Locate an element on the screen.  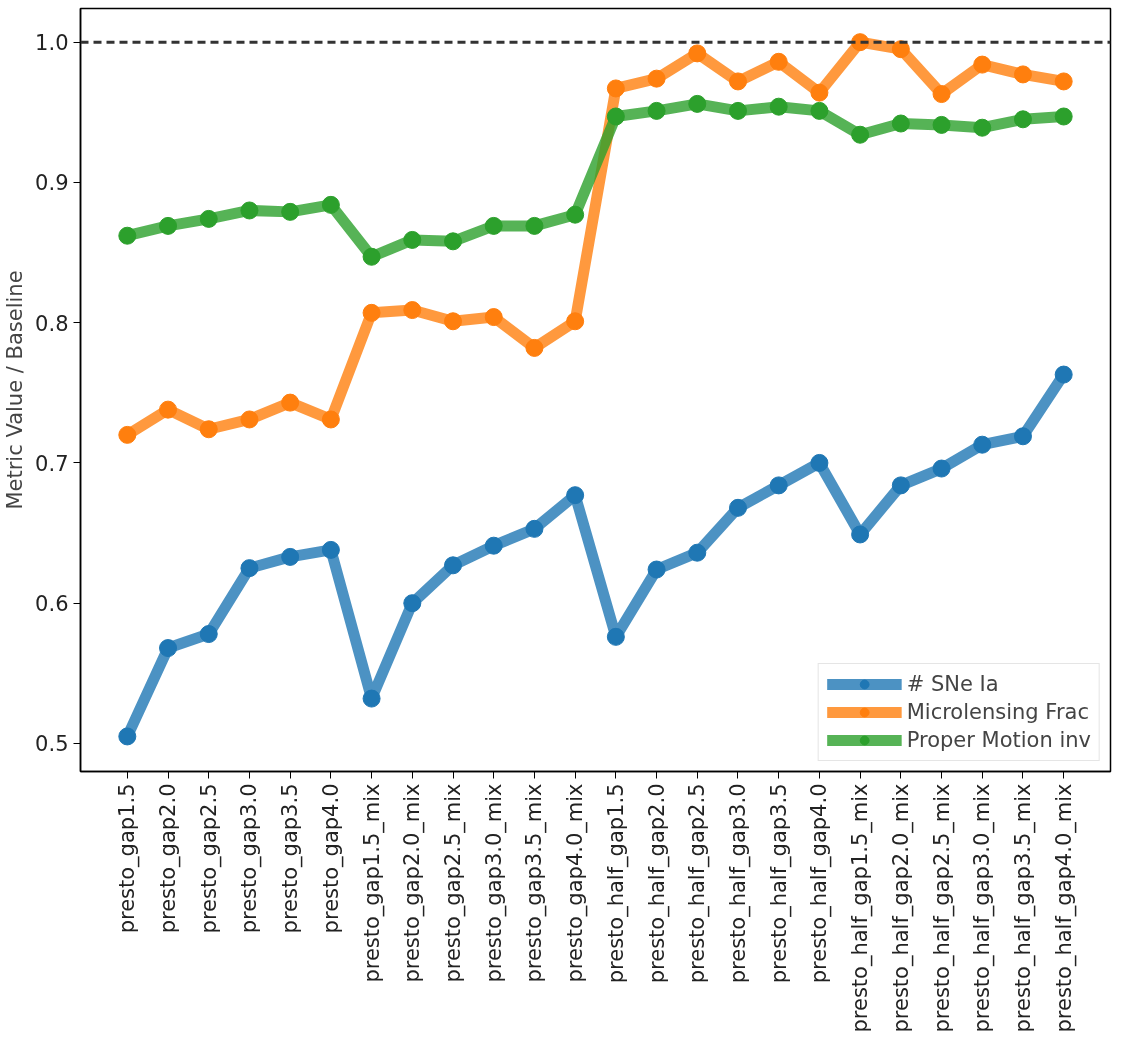
x-tick-label: presto_gap4.0 is located at coordinates (331, 858).